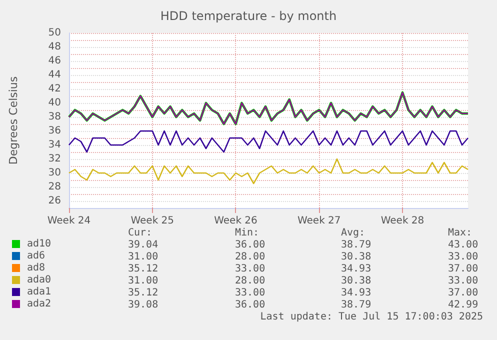 Image resolution: width=497 pixels, height=340 pixels. I want to click on y-tick-label: 50, so click(54, 33).